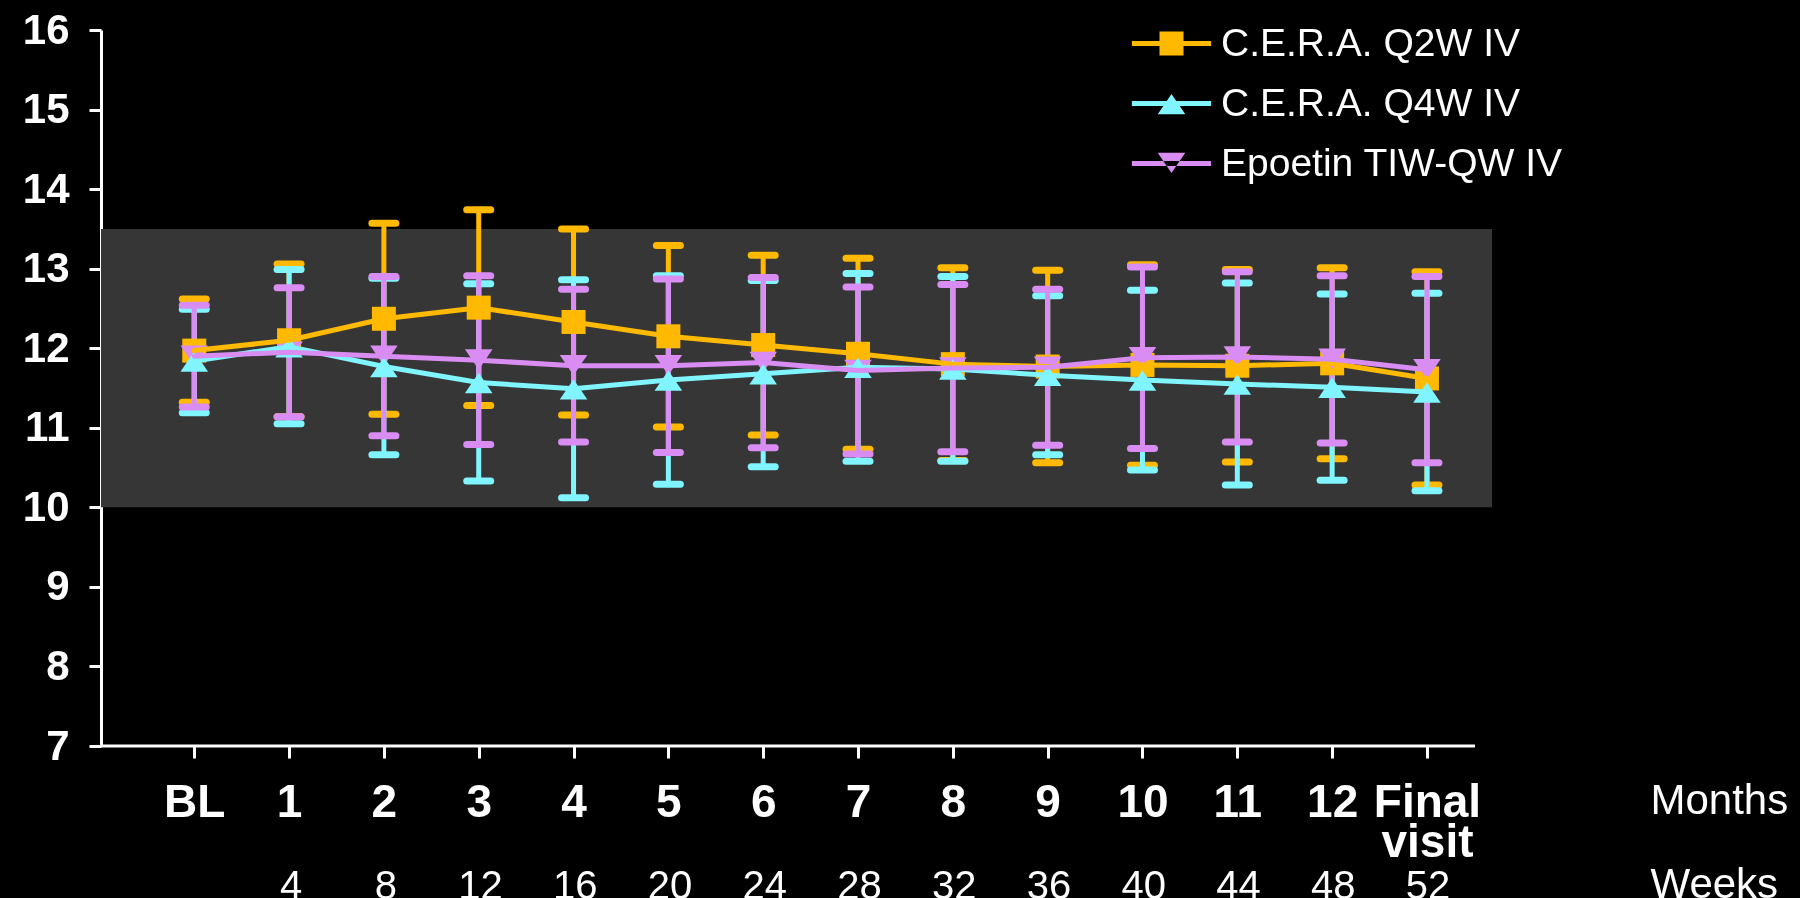 This screenshot has width=1800, height=898. What do you see at coordinates (46, 268) in the screenshot?
I see `y-tick-label: 13` at bounding box center [46, 268].